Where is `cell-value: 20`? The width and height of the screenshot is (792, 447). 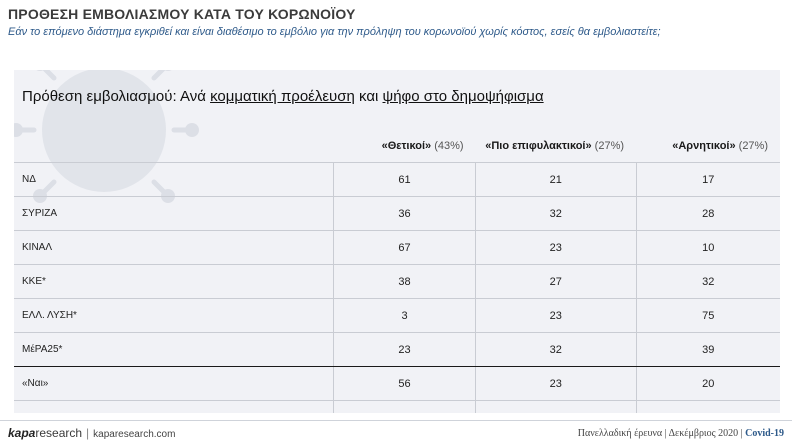 cell-value: 20 is located at coordinates (707, 383).